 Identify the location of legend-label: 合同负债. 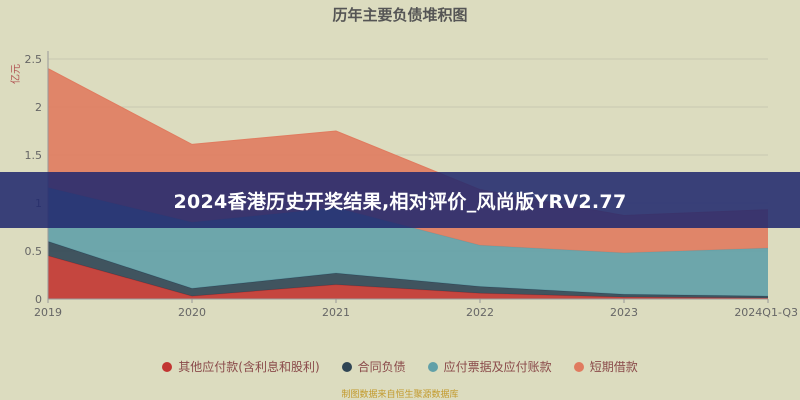
(381, 367).